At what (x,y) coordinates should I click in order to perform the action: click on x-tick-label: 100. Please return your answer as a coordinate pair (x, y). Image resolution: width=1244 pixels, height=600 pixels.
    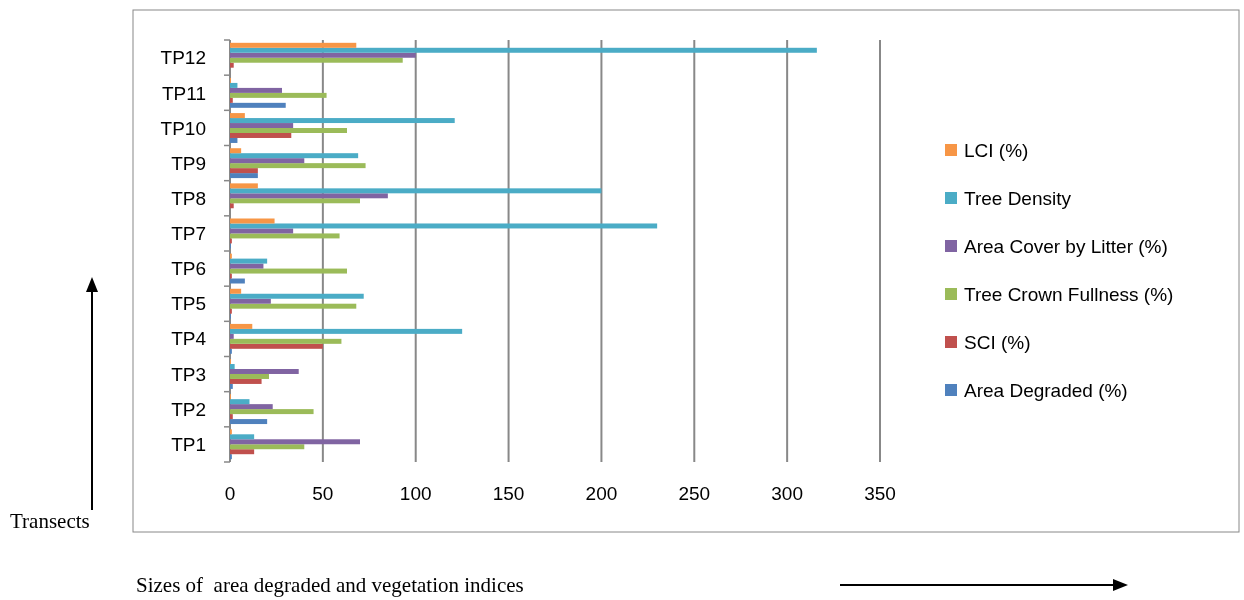
    Looking at the image, I should click on (415, 493).